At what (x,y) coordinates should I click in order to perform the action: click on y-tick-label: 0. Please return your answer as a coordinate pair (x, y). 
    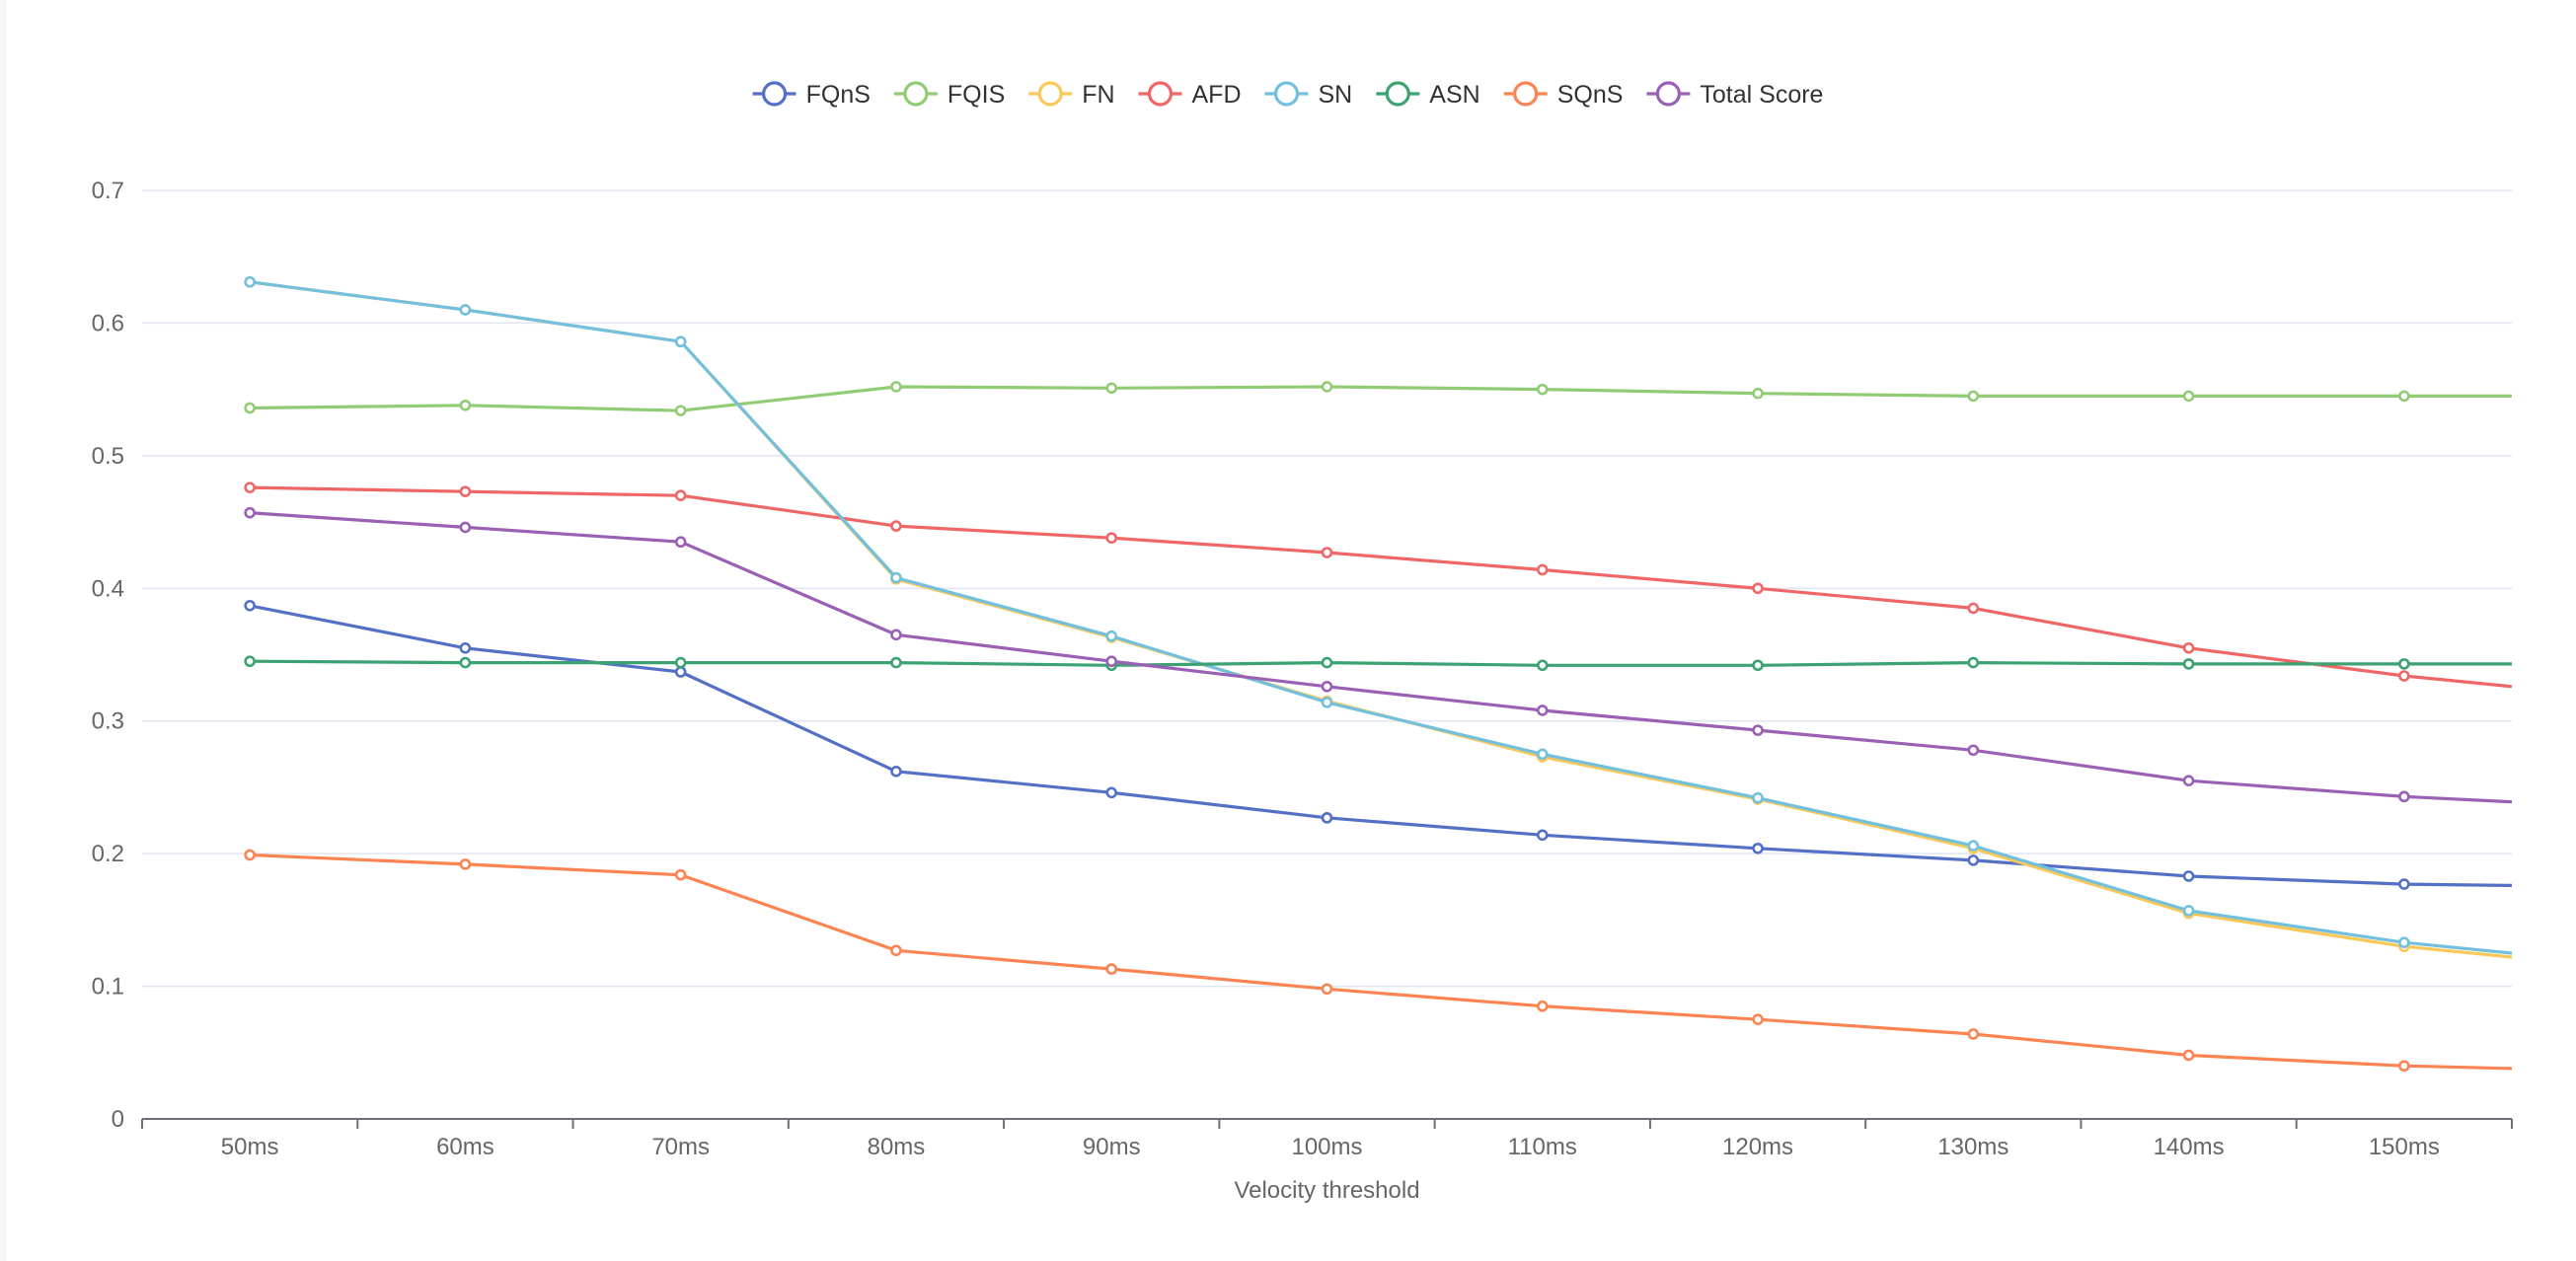
    Looking at the image, I should click on (118, 1119).